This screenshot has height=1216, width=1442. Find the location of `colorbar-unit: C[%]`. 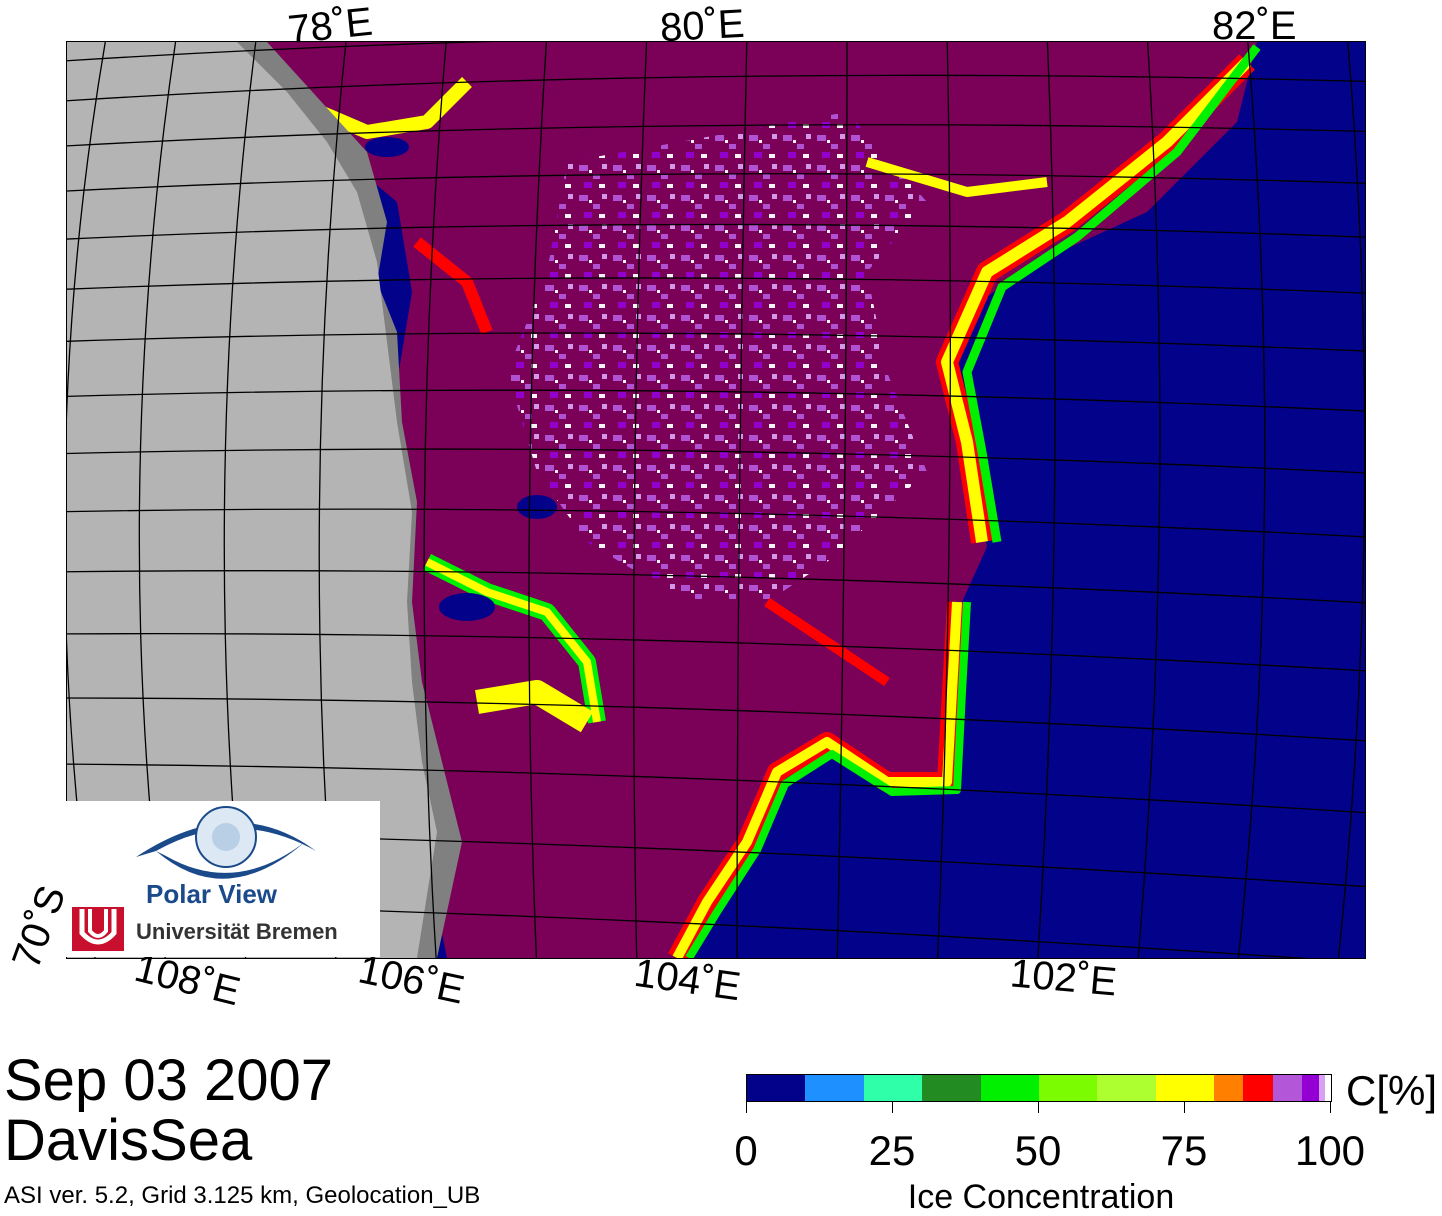

colorbar-unit: C[%] is located at coordinates (1392, 1090).